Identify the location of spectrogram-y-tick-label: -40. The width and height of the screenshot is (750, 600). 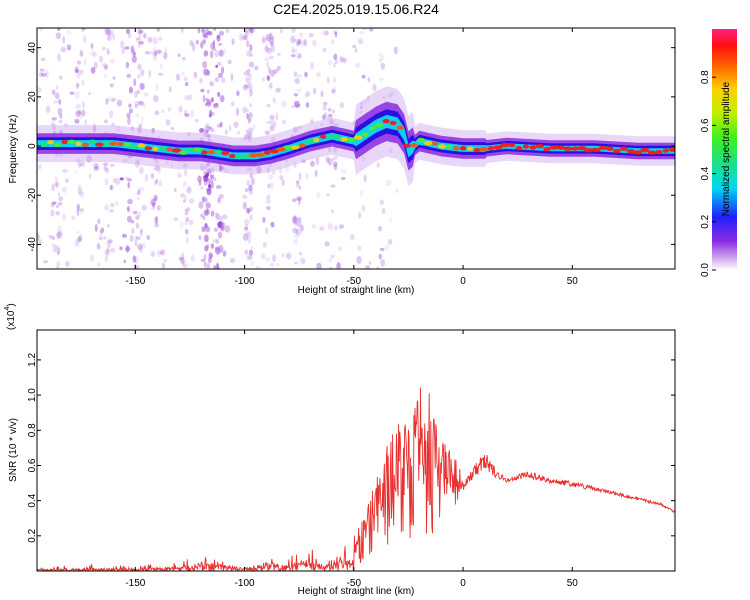
(32, 244).